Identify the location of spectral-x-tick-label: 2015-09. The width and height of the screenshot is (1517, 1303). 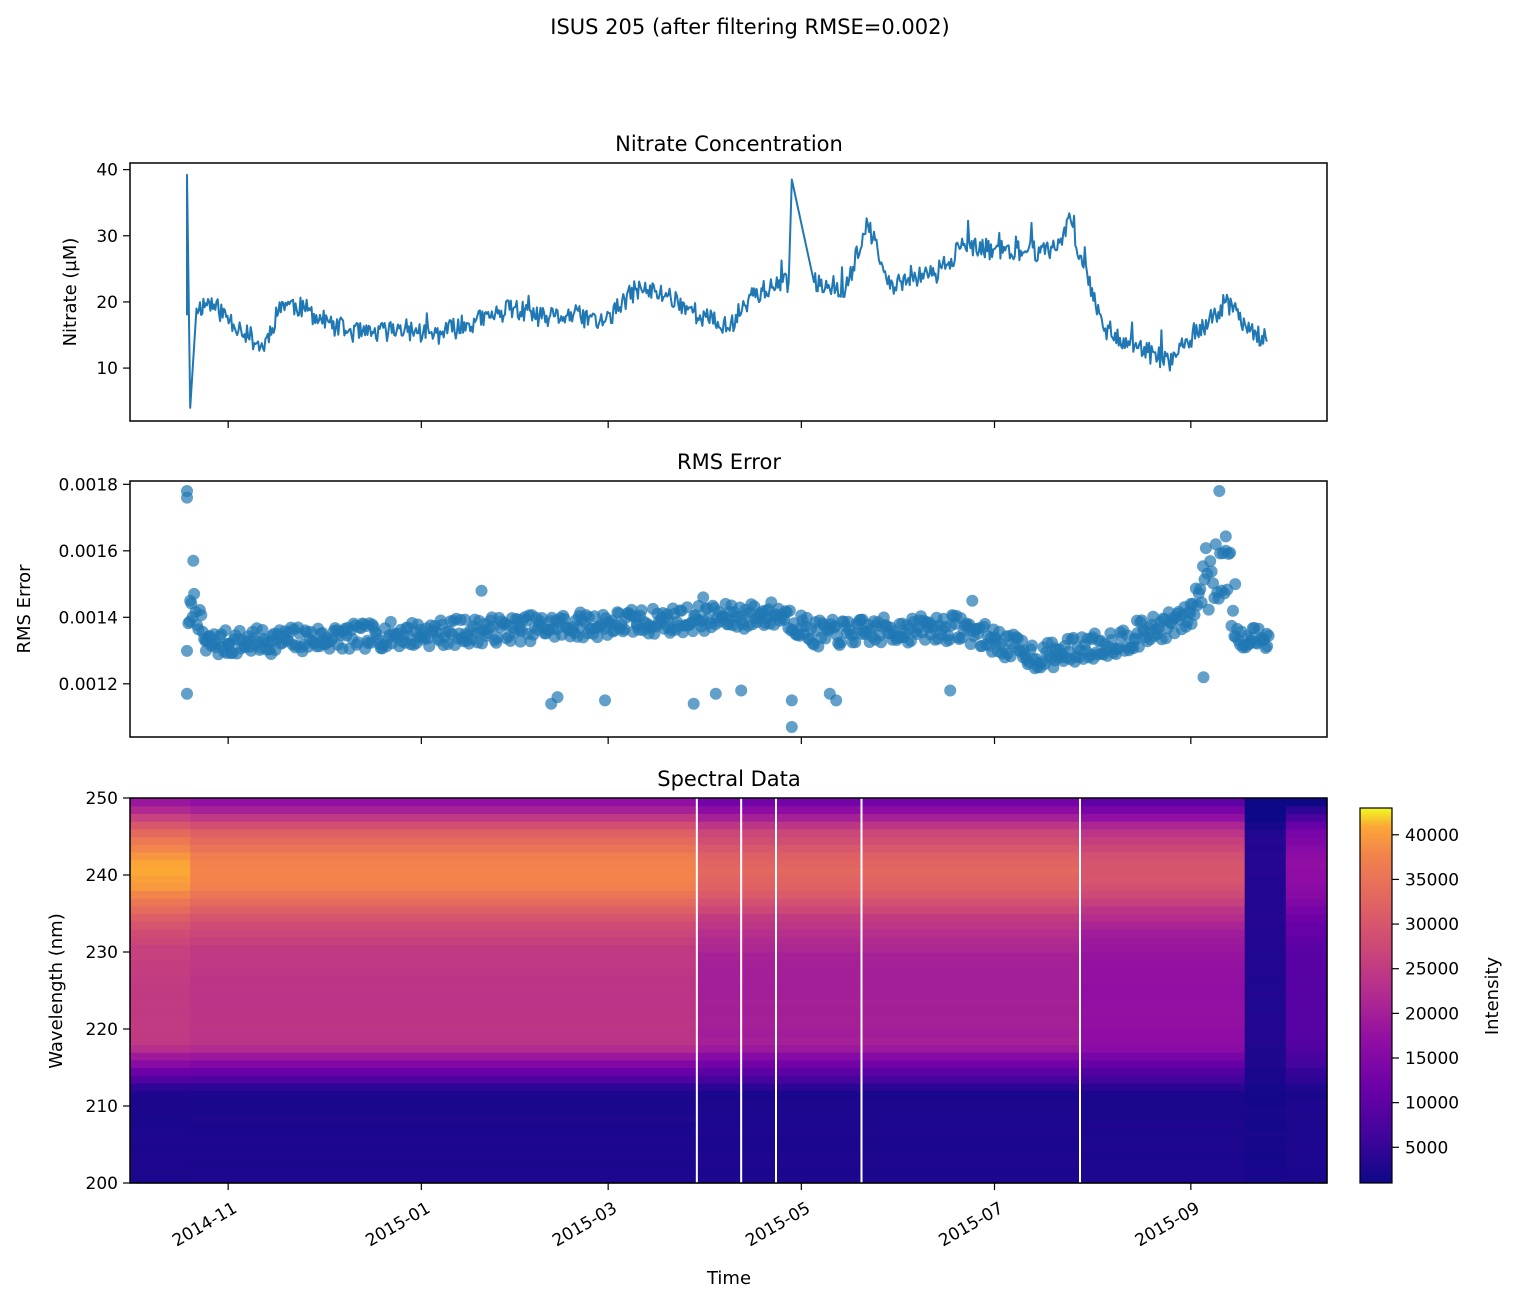
(1168, 1224).